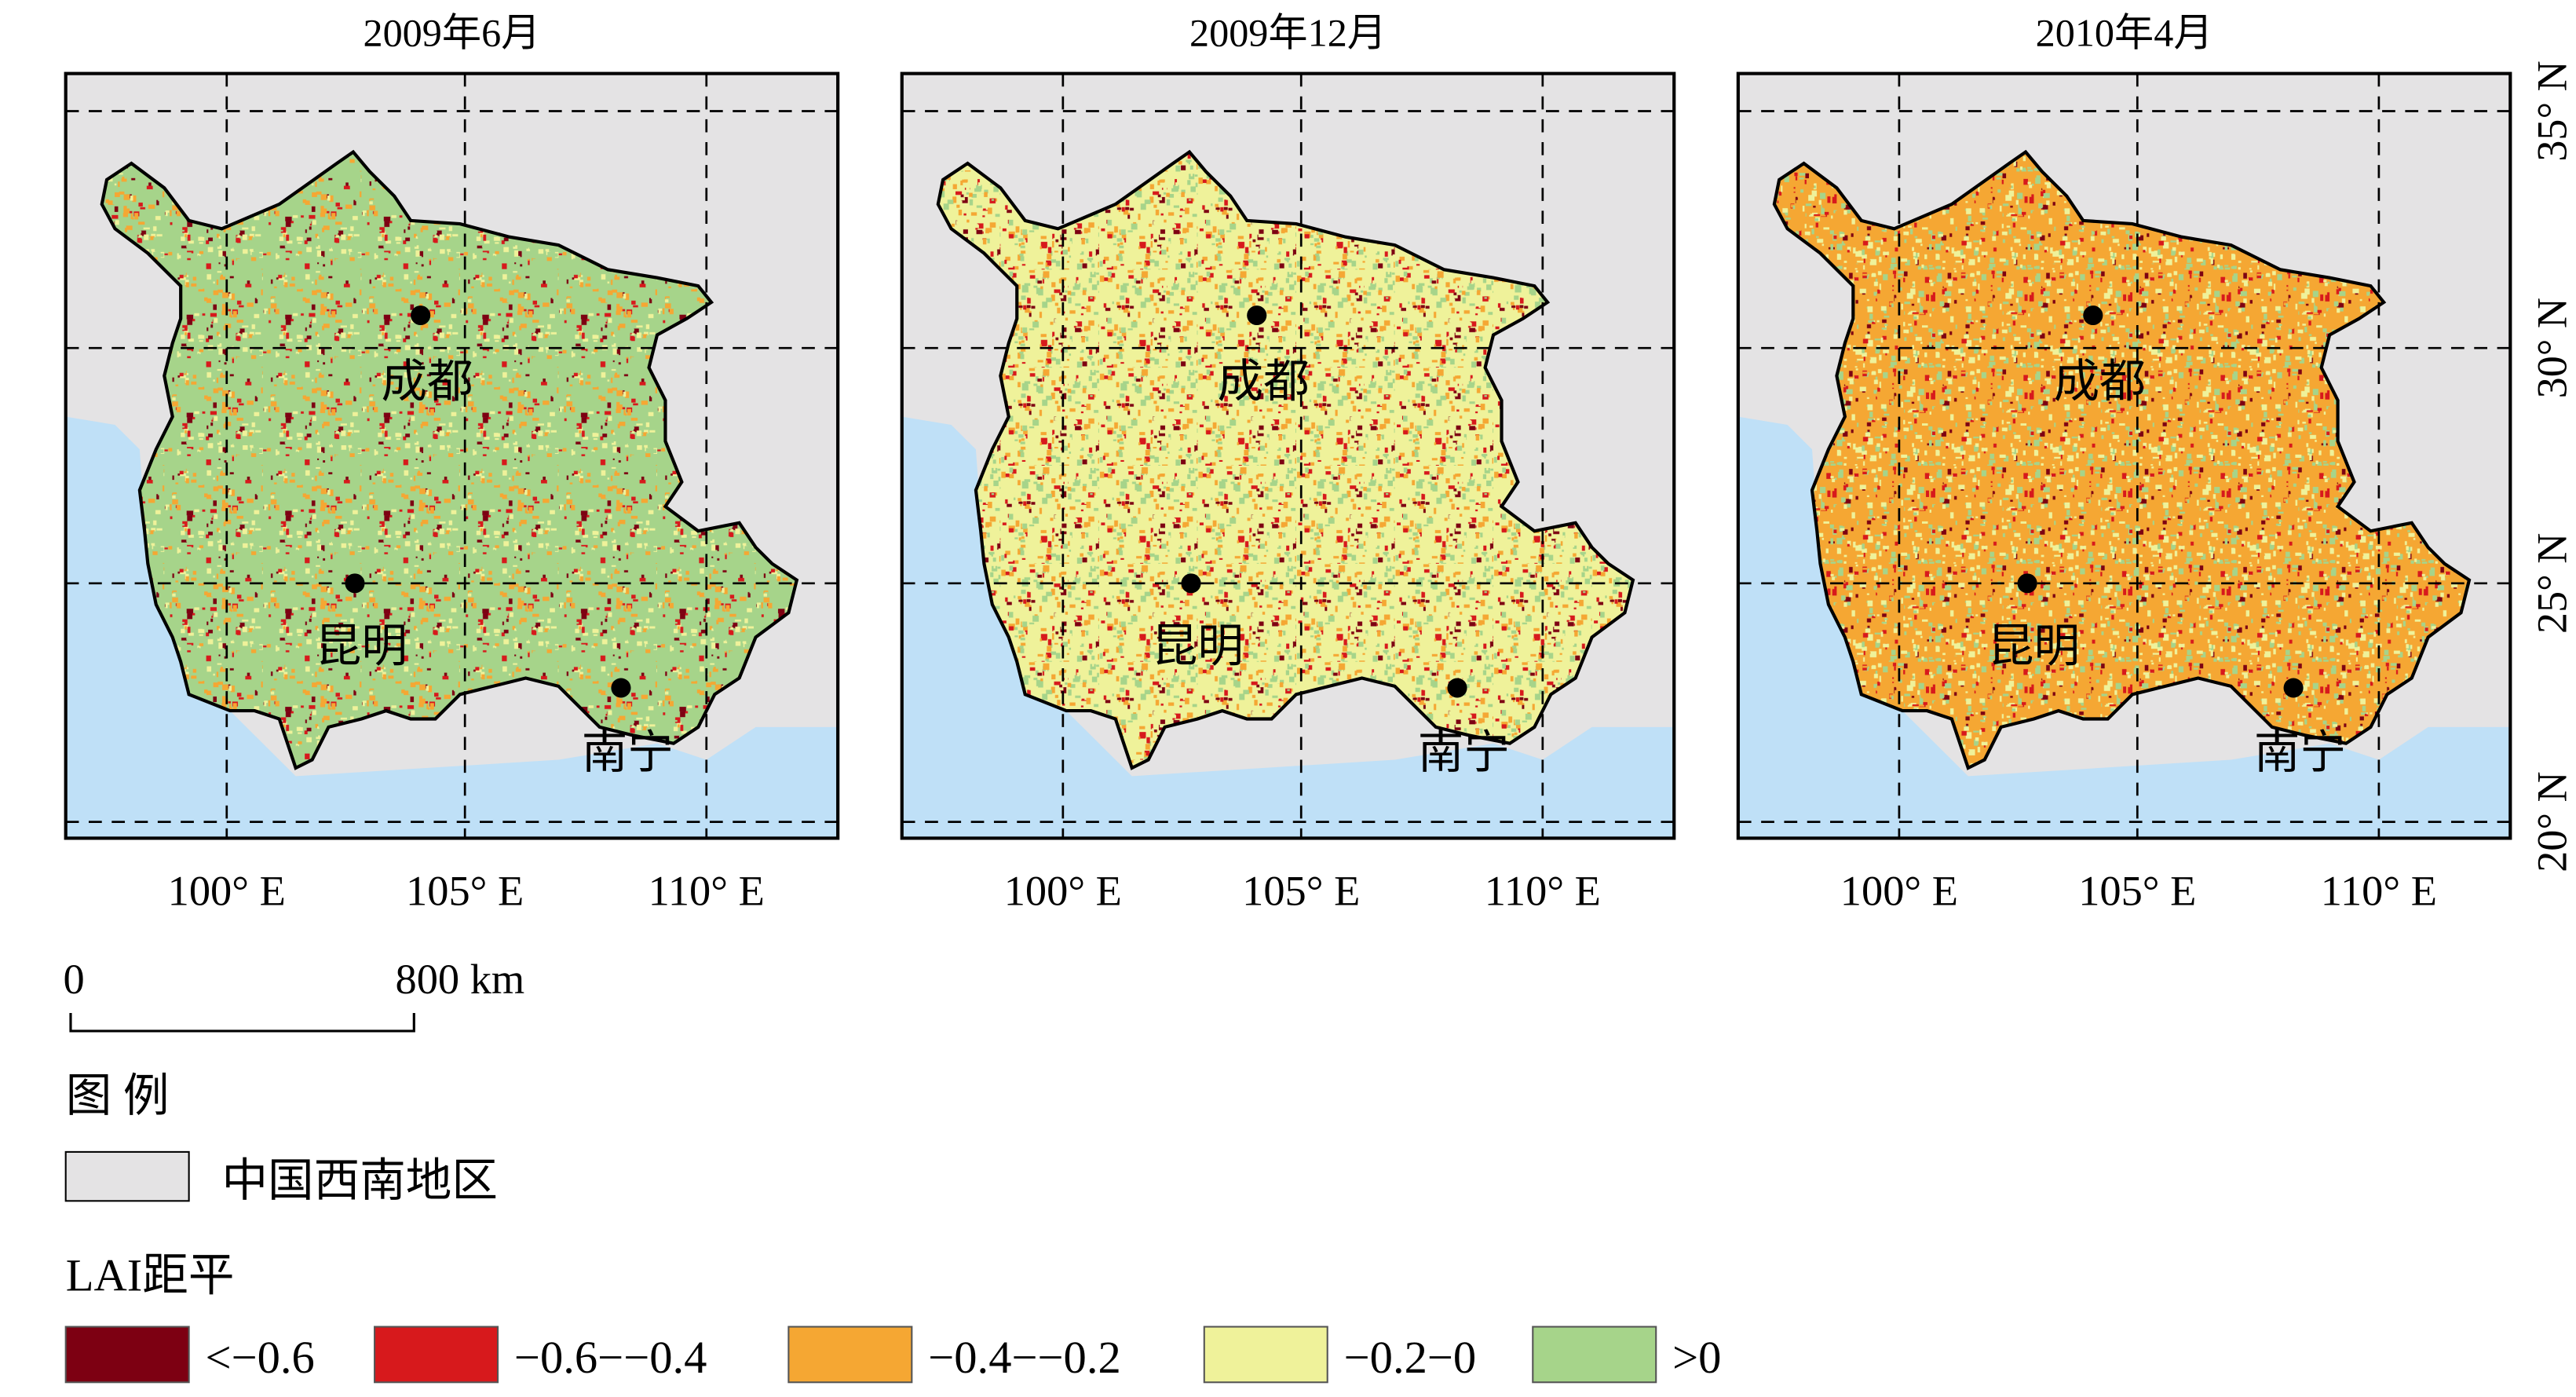 The width and height of the screenshot is (2576, 1397). Describe the element at coordinates (74, 979) in the screenshot. I see `scale-start: 0` at that location.